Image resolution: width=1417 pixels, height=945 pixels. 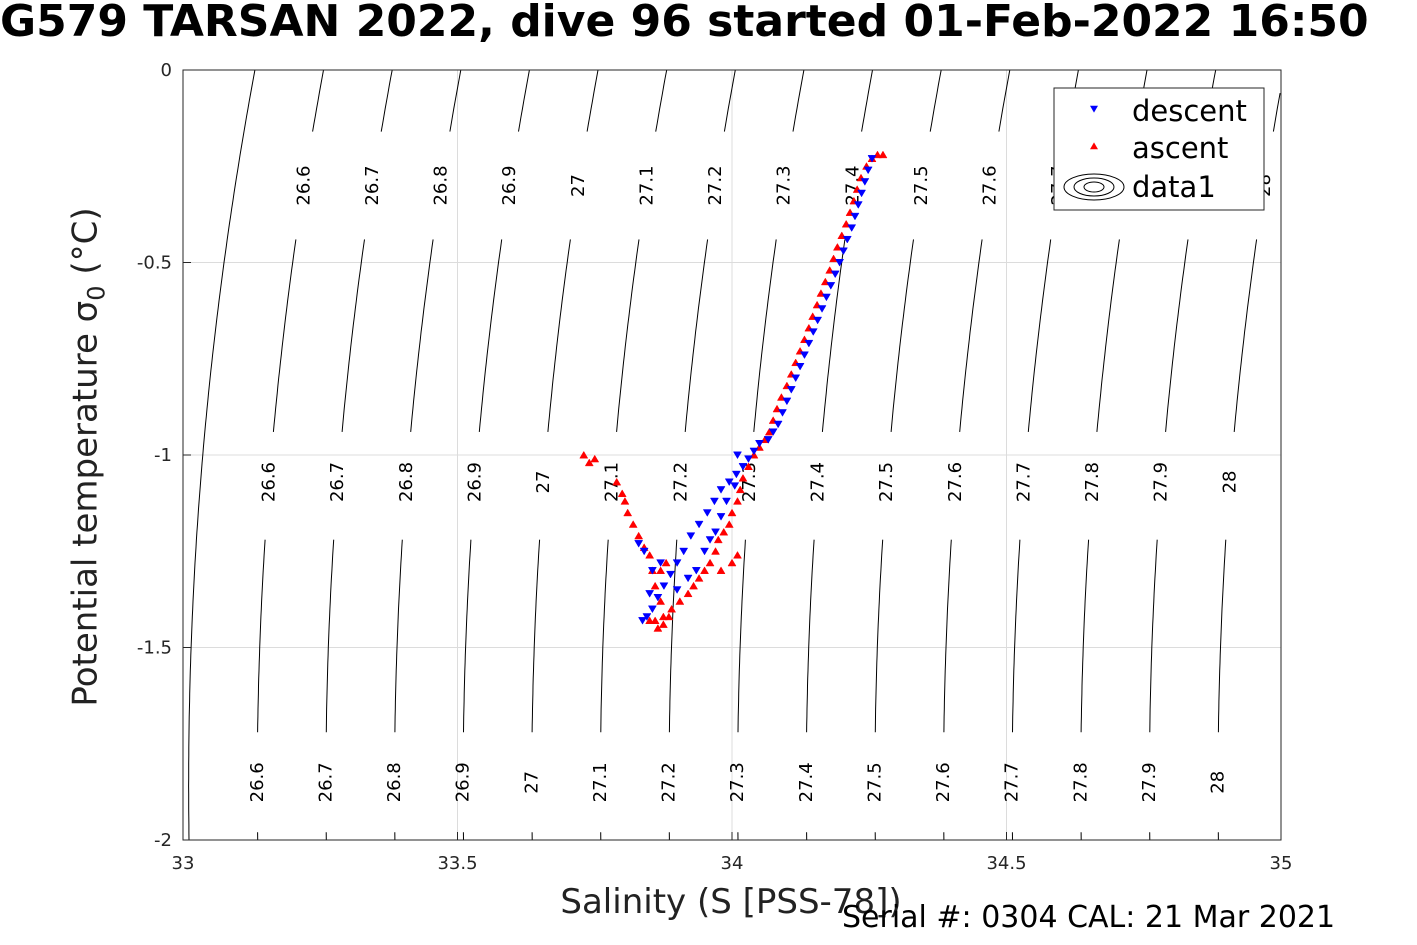 What do you see at coordinates (1094, 109) in the screenshot?
I see `legend-descent-marker` at bounding box center [1094, 109].